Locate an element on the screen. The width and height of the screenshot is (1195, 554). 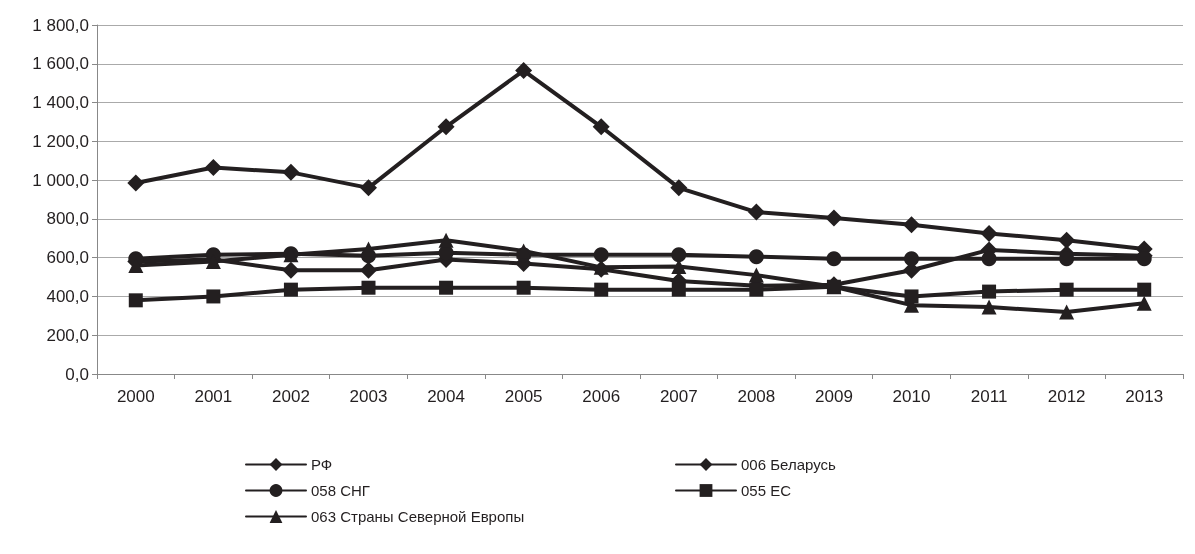
x-tick-label: 2006 is located at coordinates (601, 396).